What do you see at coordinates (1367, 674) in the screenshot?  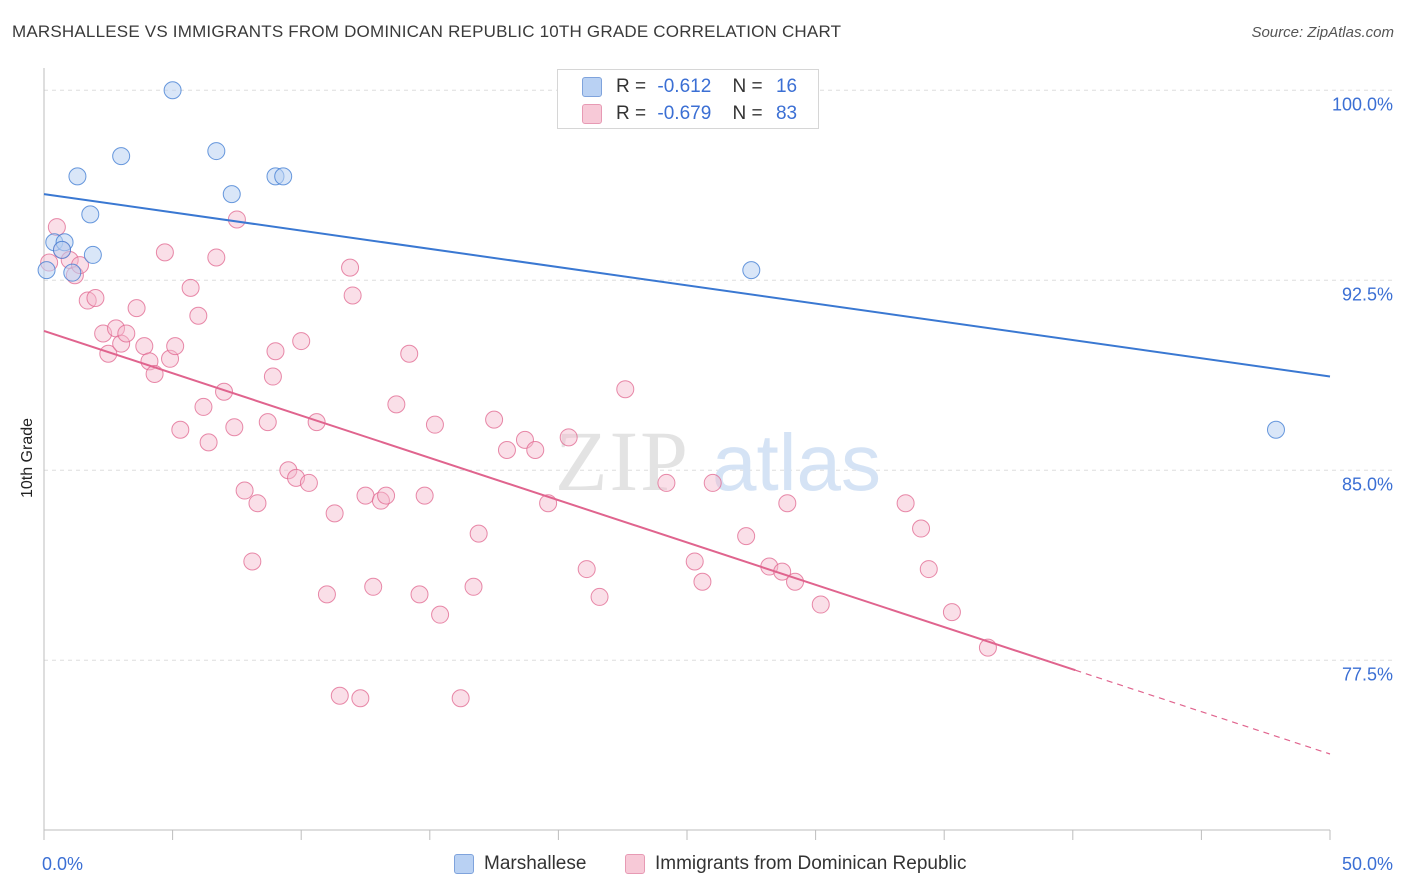 I see `y-tick-label-3: 77.5%` at bounding box center [1367, 674].